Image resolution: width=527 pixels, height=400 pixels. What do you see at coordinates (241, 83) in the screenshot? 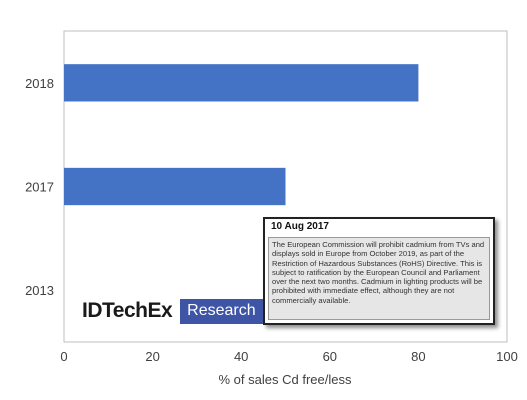
I see `bar-2018` at bounding box center [241, 83].